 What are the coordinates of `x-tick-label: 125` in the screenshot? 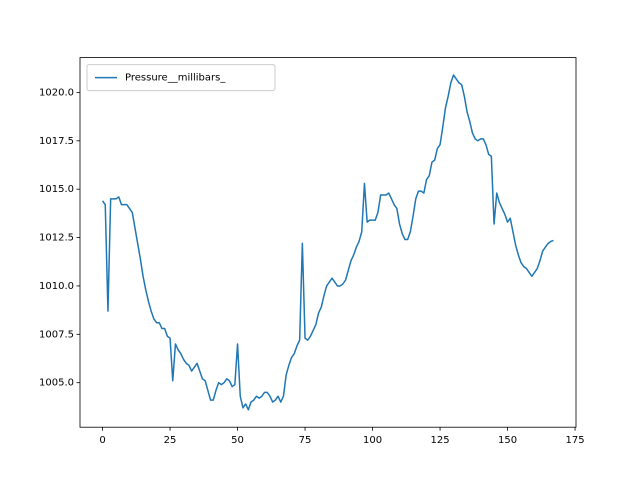 It's located at (440, 440).